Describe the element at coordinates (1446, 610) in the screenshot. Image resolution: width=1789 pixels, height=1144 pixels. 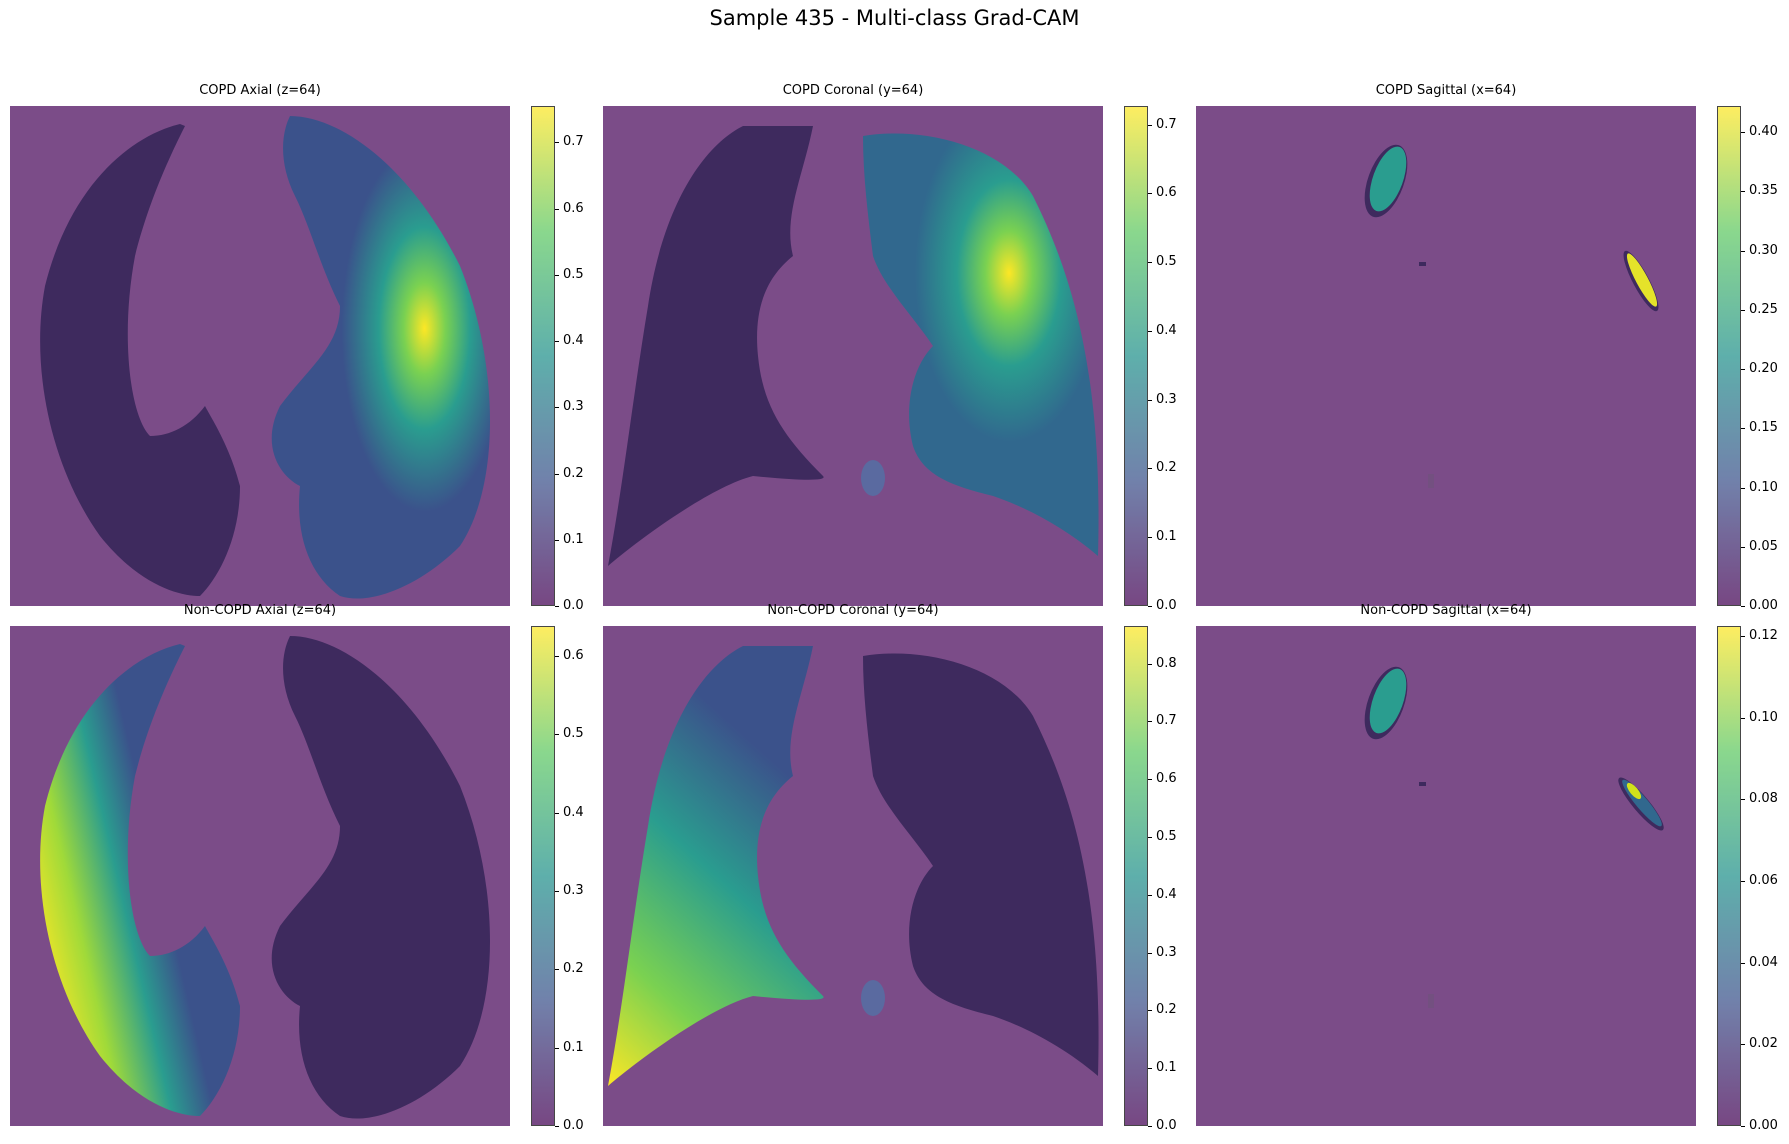
I see `panel-title: Non-COPD Sagittal (x=64)` at that location.